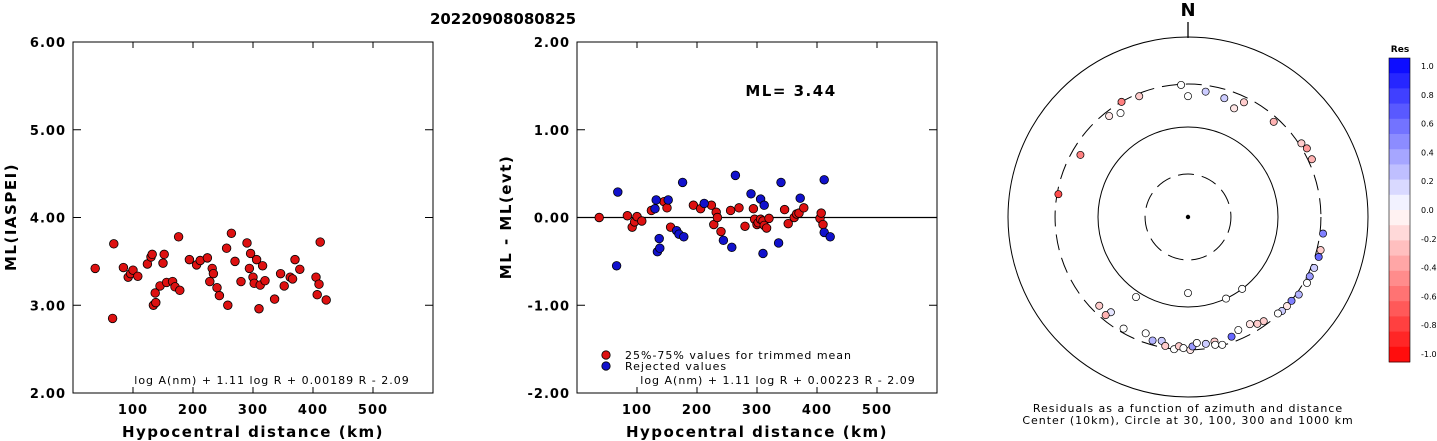  Describe the element at coordinates (48, 43) in the screenshot. I see `y-tick-label: 6.00` at that location.